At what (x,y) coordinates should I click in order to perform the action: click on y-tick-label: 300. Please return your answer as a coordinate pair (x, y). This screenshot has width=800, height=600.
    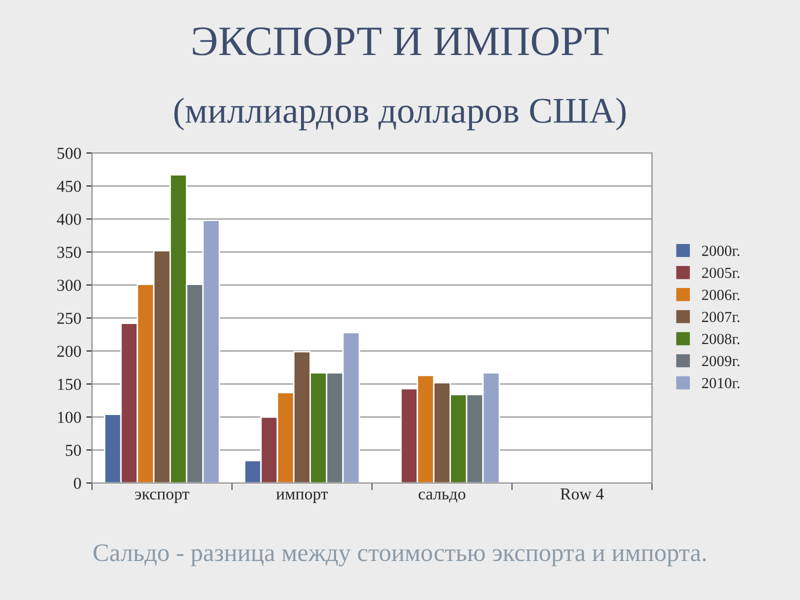
    Looking at the image, I should click on (69, 285).